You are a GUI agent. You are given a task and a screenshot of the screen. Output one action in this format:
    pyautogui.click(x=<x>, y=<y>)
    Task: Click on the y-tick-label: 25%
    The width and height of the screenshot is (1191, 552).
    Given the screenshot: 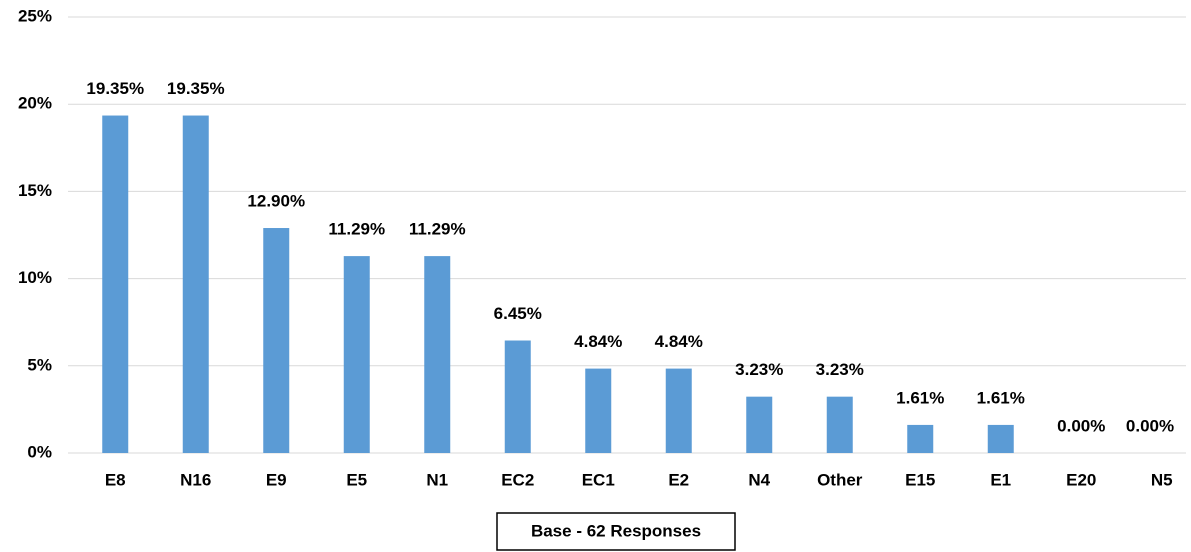 What is the action you would take?
    pyautogui.click(x=35, y=15)
    